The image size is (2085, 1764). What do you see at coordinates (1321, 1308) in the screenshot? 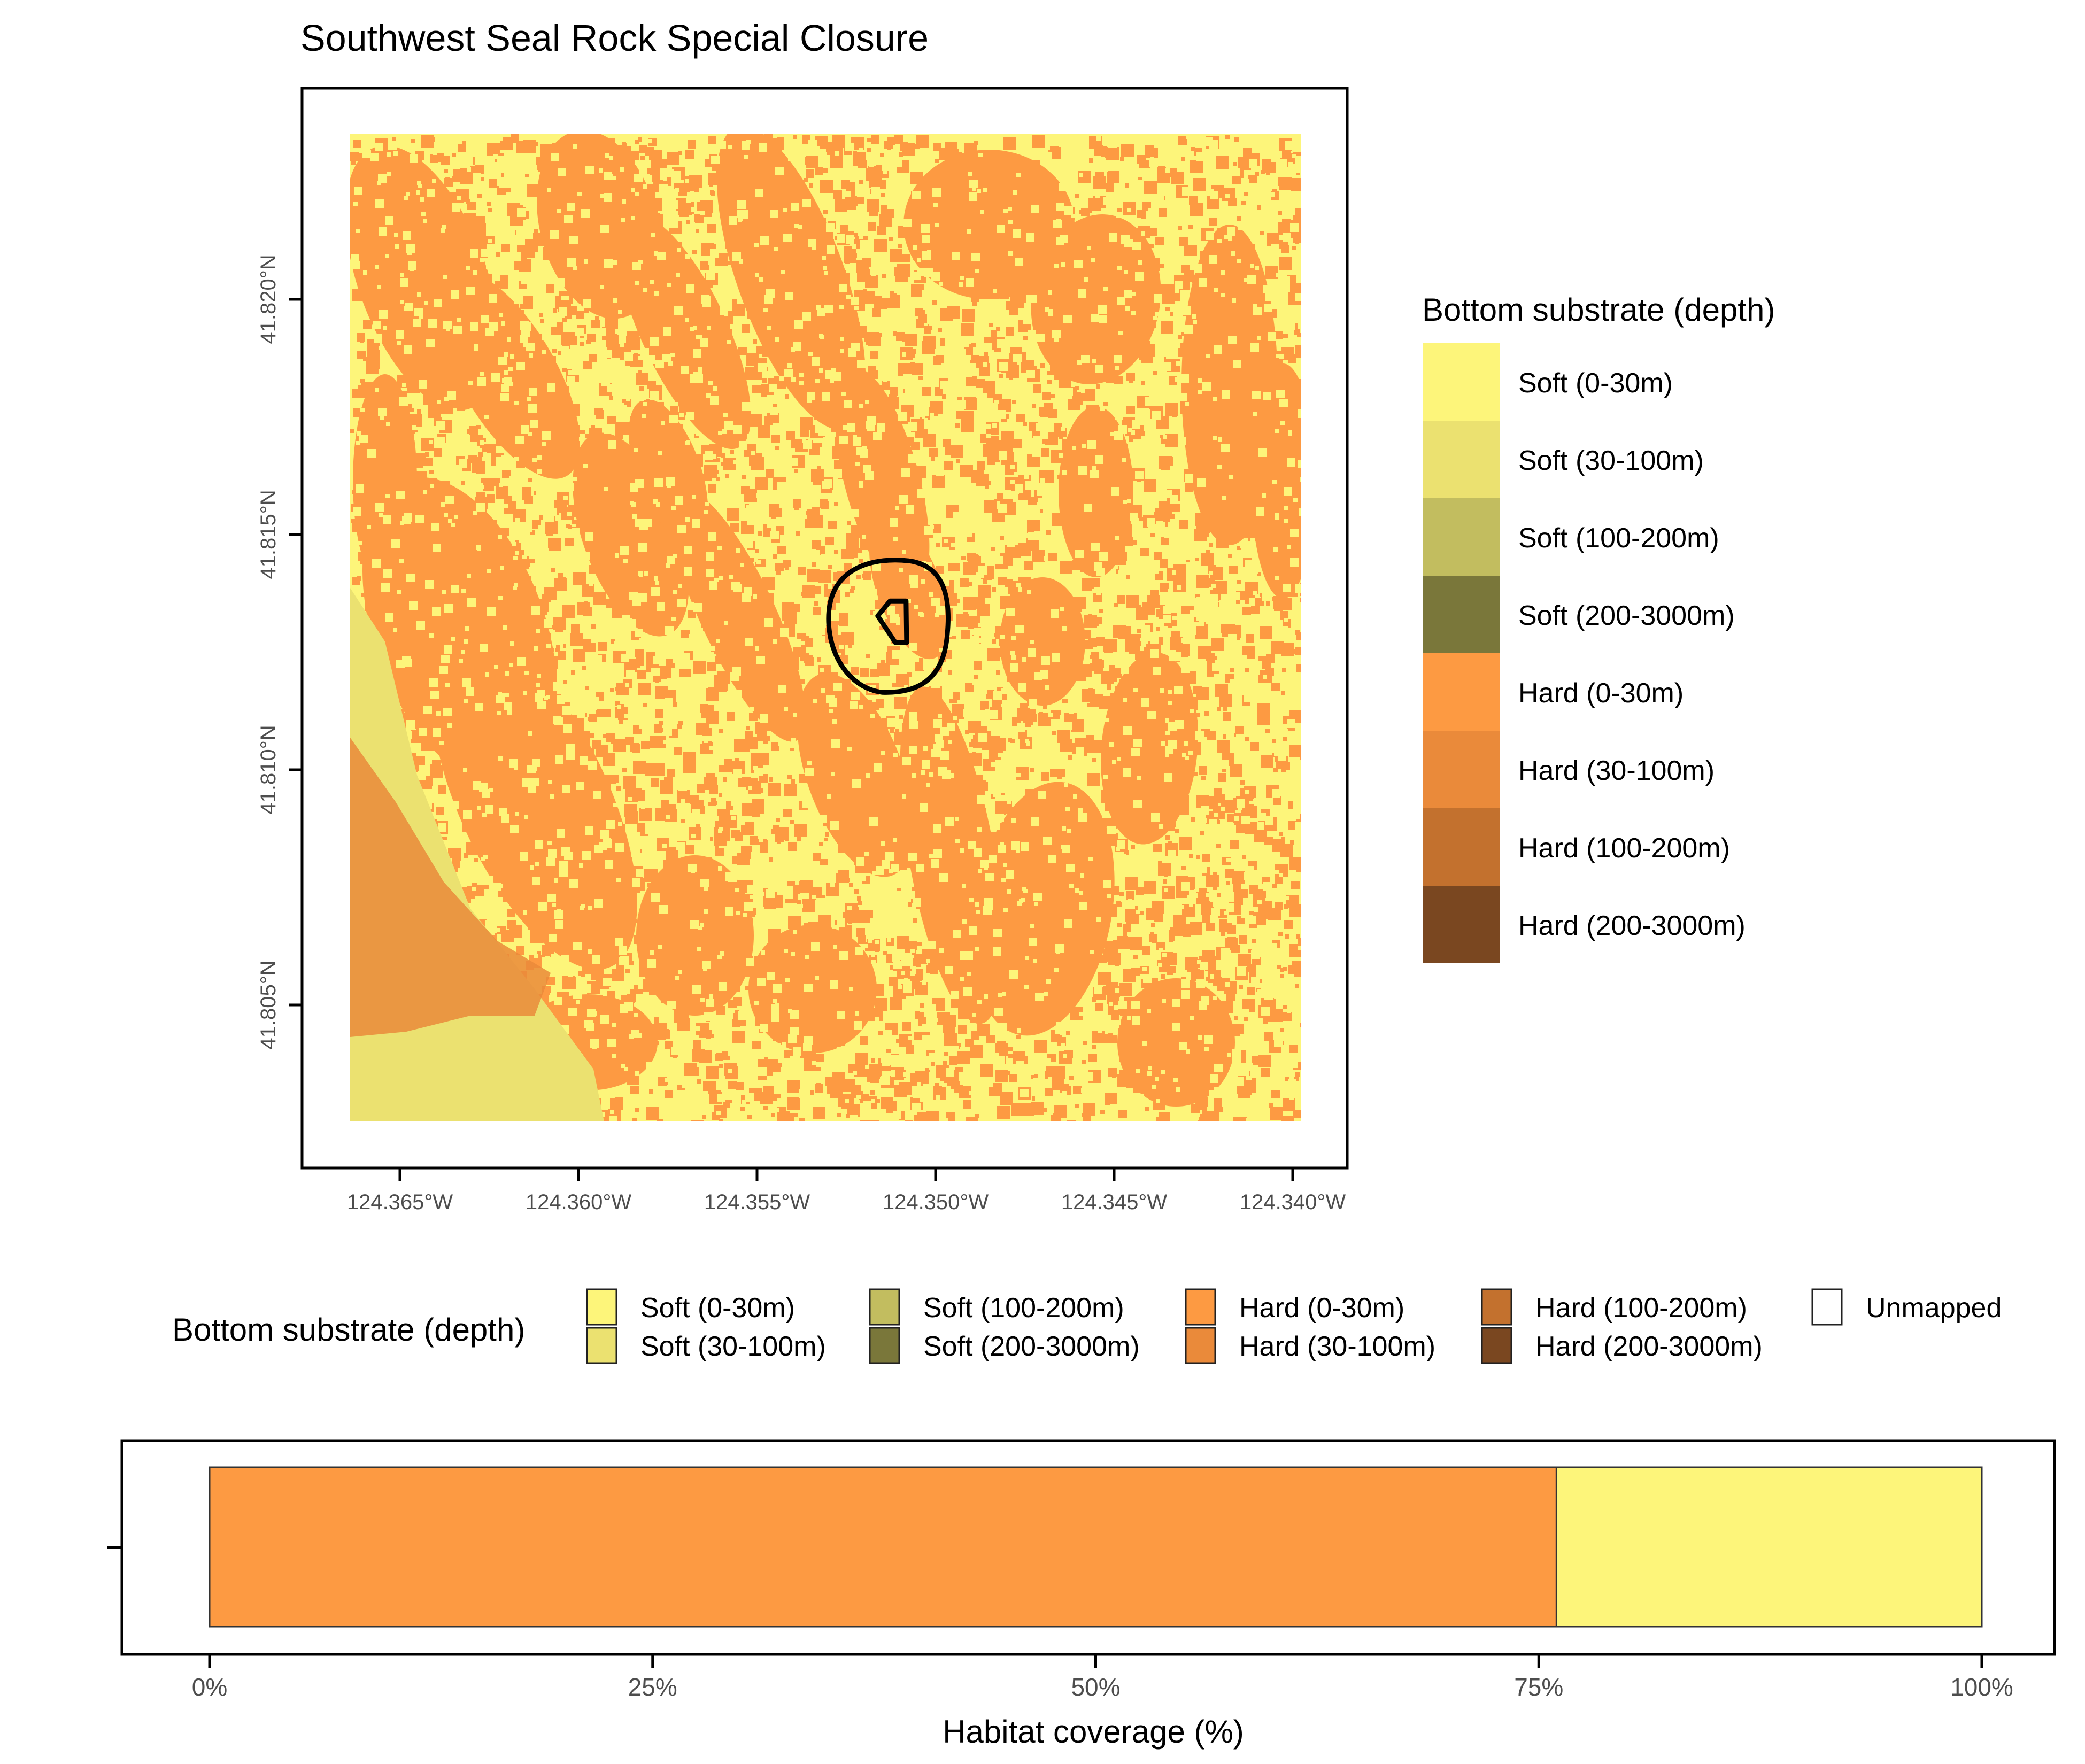
I see `legend-bottom-label: Hard (0-30m)` at bounding box center [1321, 1308].